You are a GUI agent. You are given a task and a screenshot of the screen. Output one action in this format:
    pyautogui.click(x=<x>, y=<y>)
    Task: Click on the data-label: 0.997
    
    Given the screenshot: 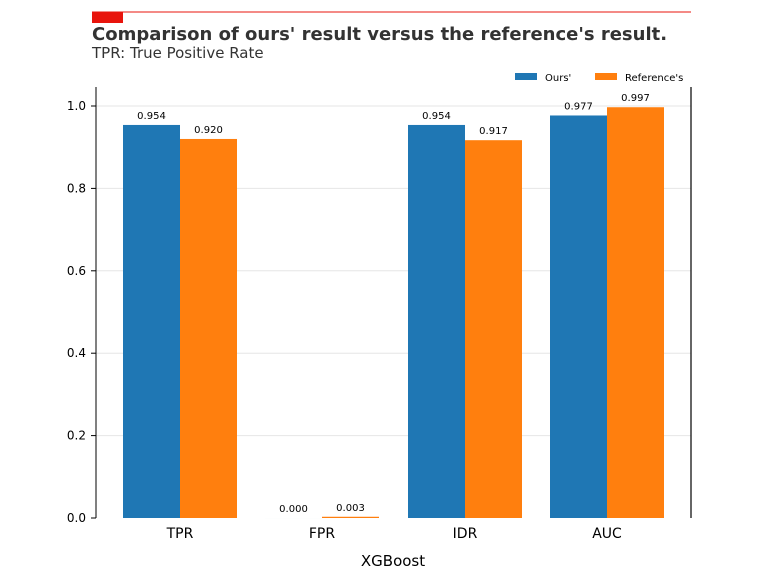 What is the action you would take?
    pyautogui.click(x=635, y=98)
    